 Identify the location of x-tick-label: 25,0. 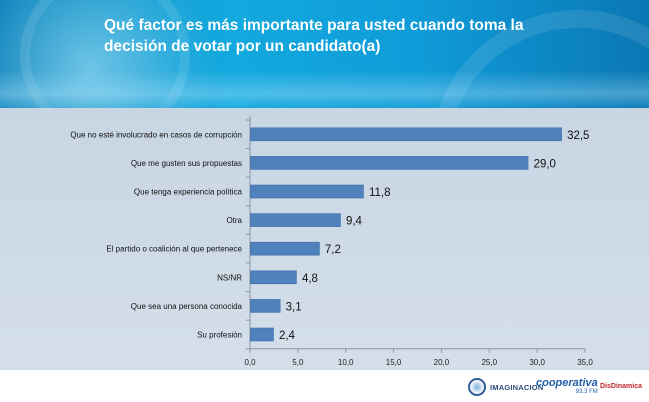
(489, 362).